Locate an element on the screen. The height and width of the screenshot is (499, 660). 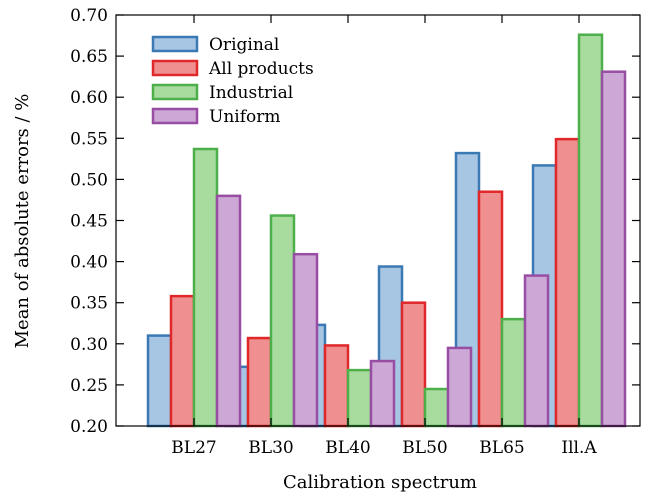
bar-uniform-illa is located at coordinates (613, 249).